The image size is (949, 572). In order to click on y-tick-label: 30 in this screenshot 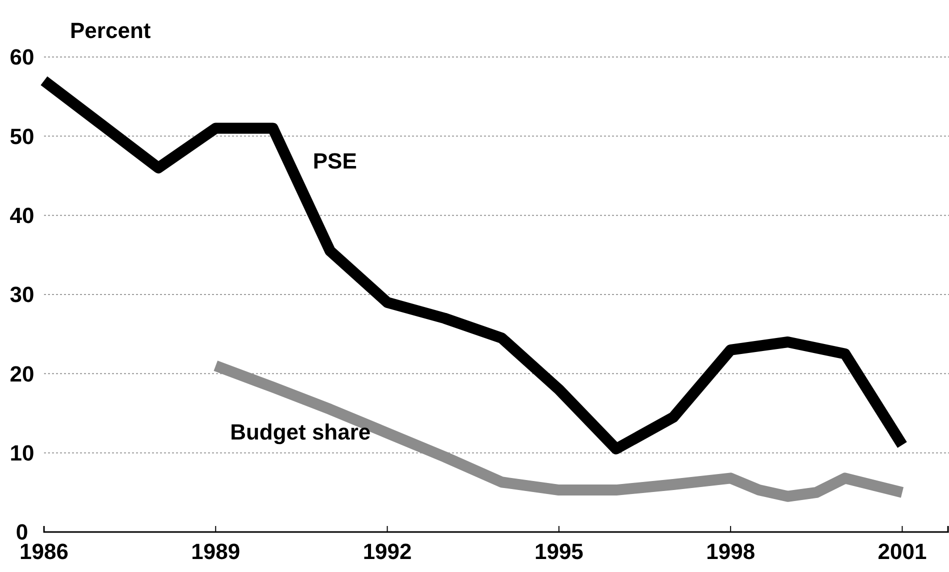, I will do `click(22, 295)`.